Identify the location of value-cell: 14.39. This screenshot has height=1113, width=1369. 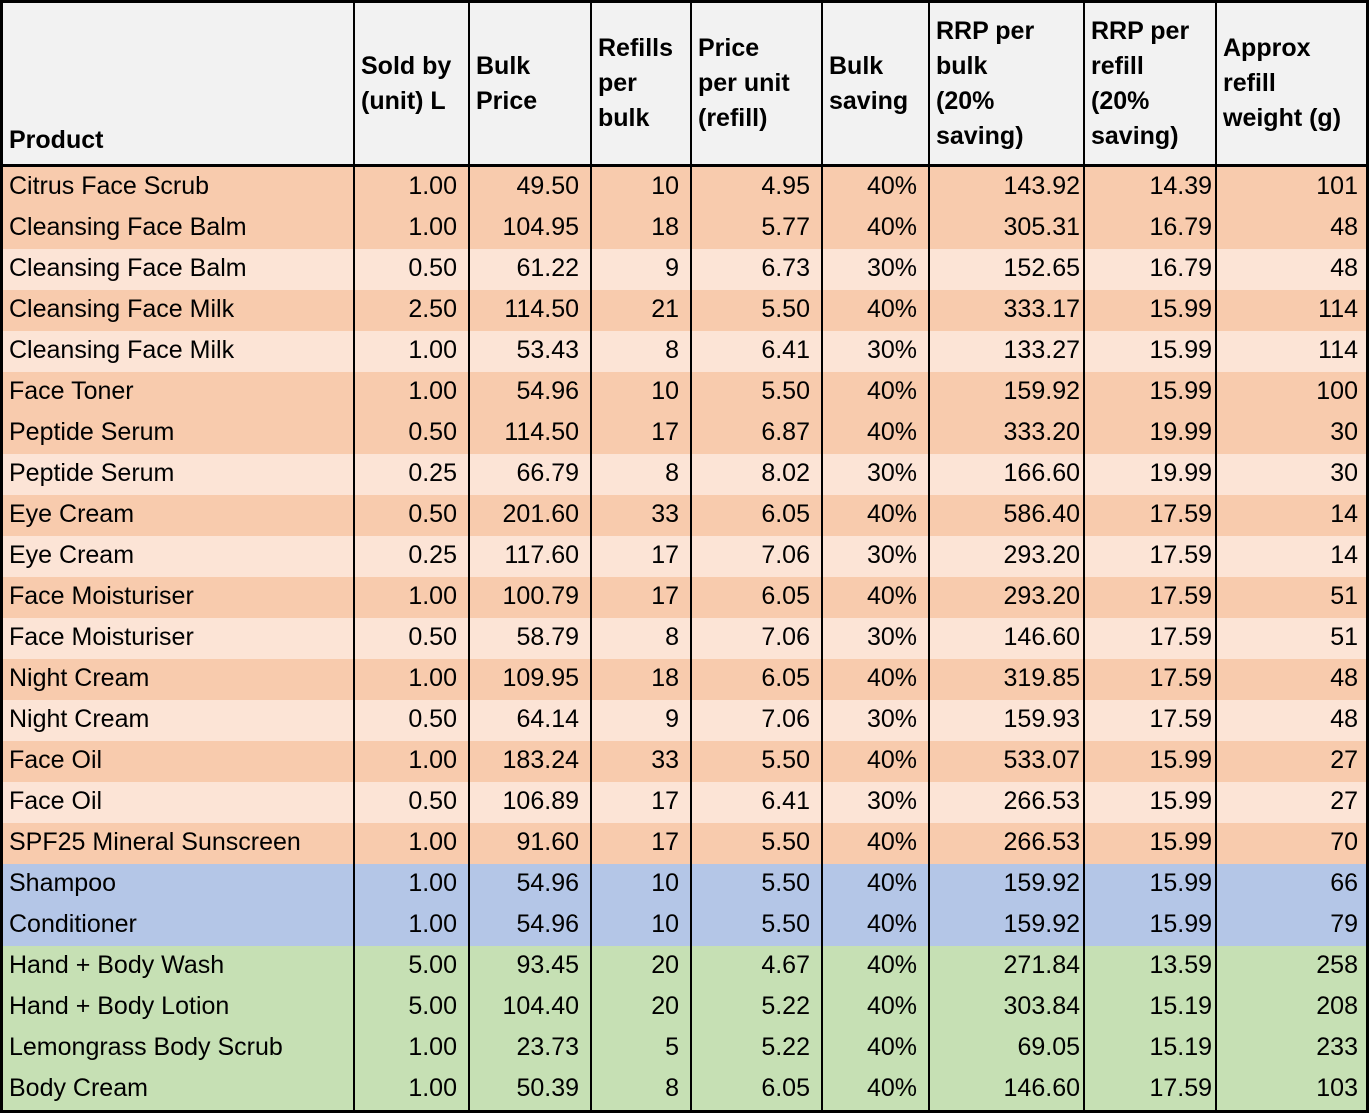
(1151, 187).